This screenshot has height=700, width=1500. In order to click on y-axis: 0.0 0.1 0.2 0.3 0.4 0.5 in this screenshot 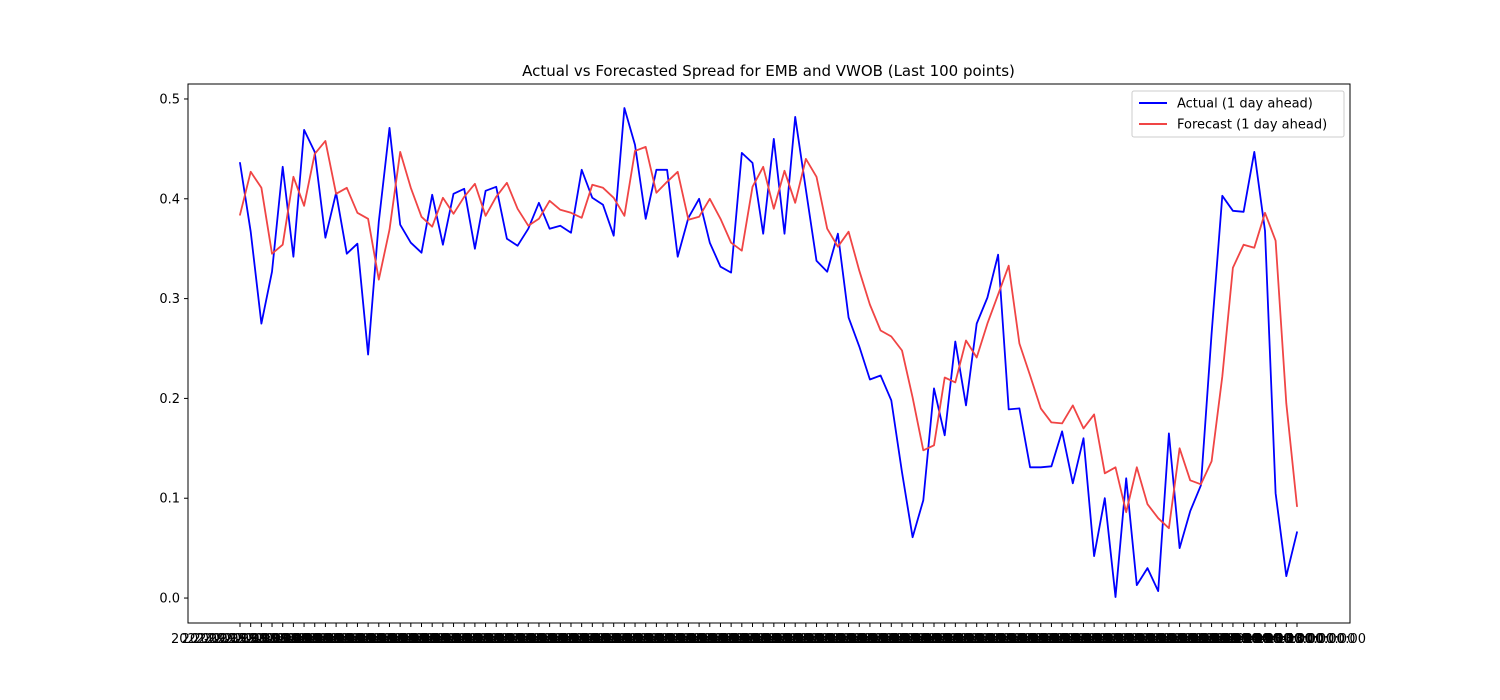, I will do `click(173, 349)`.